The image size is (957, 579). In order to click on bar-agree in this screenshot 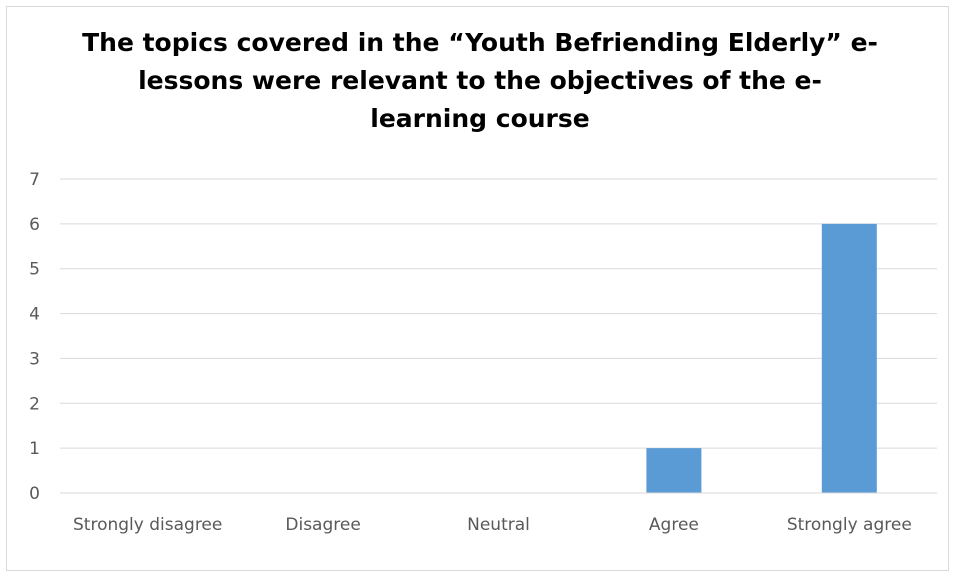, I will do `click(674, 470)`.